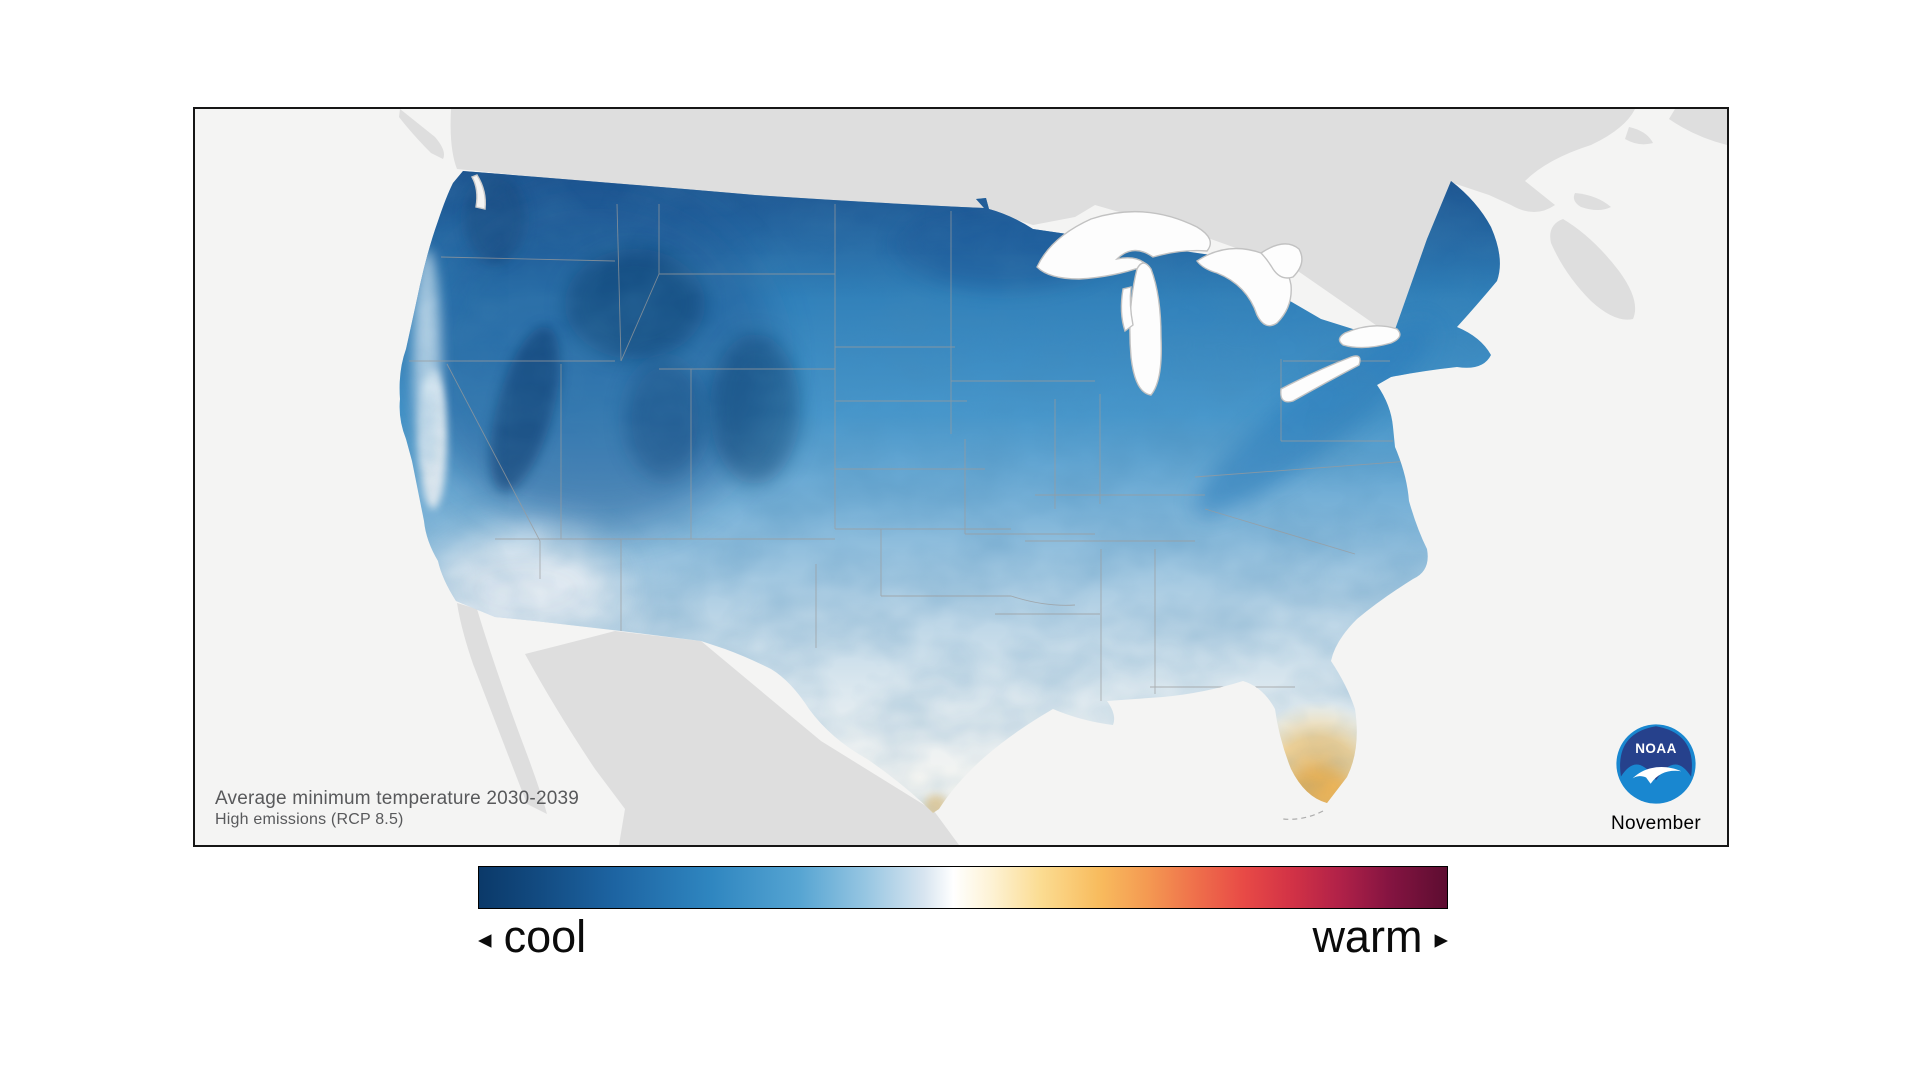 The width and height of the screenshot is (1920, 1080). Describe the element at coordinates (1369, 337) in the screenshot. I see `lake-ontario` at that location.